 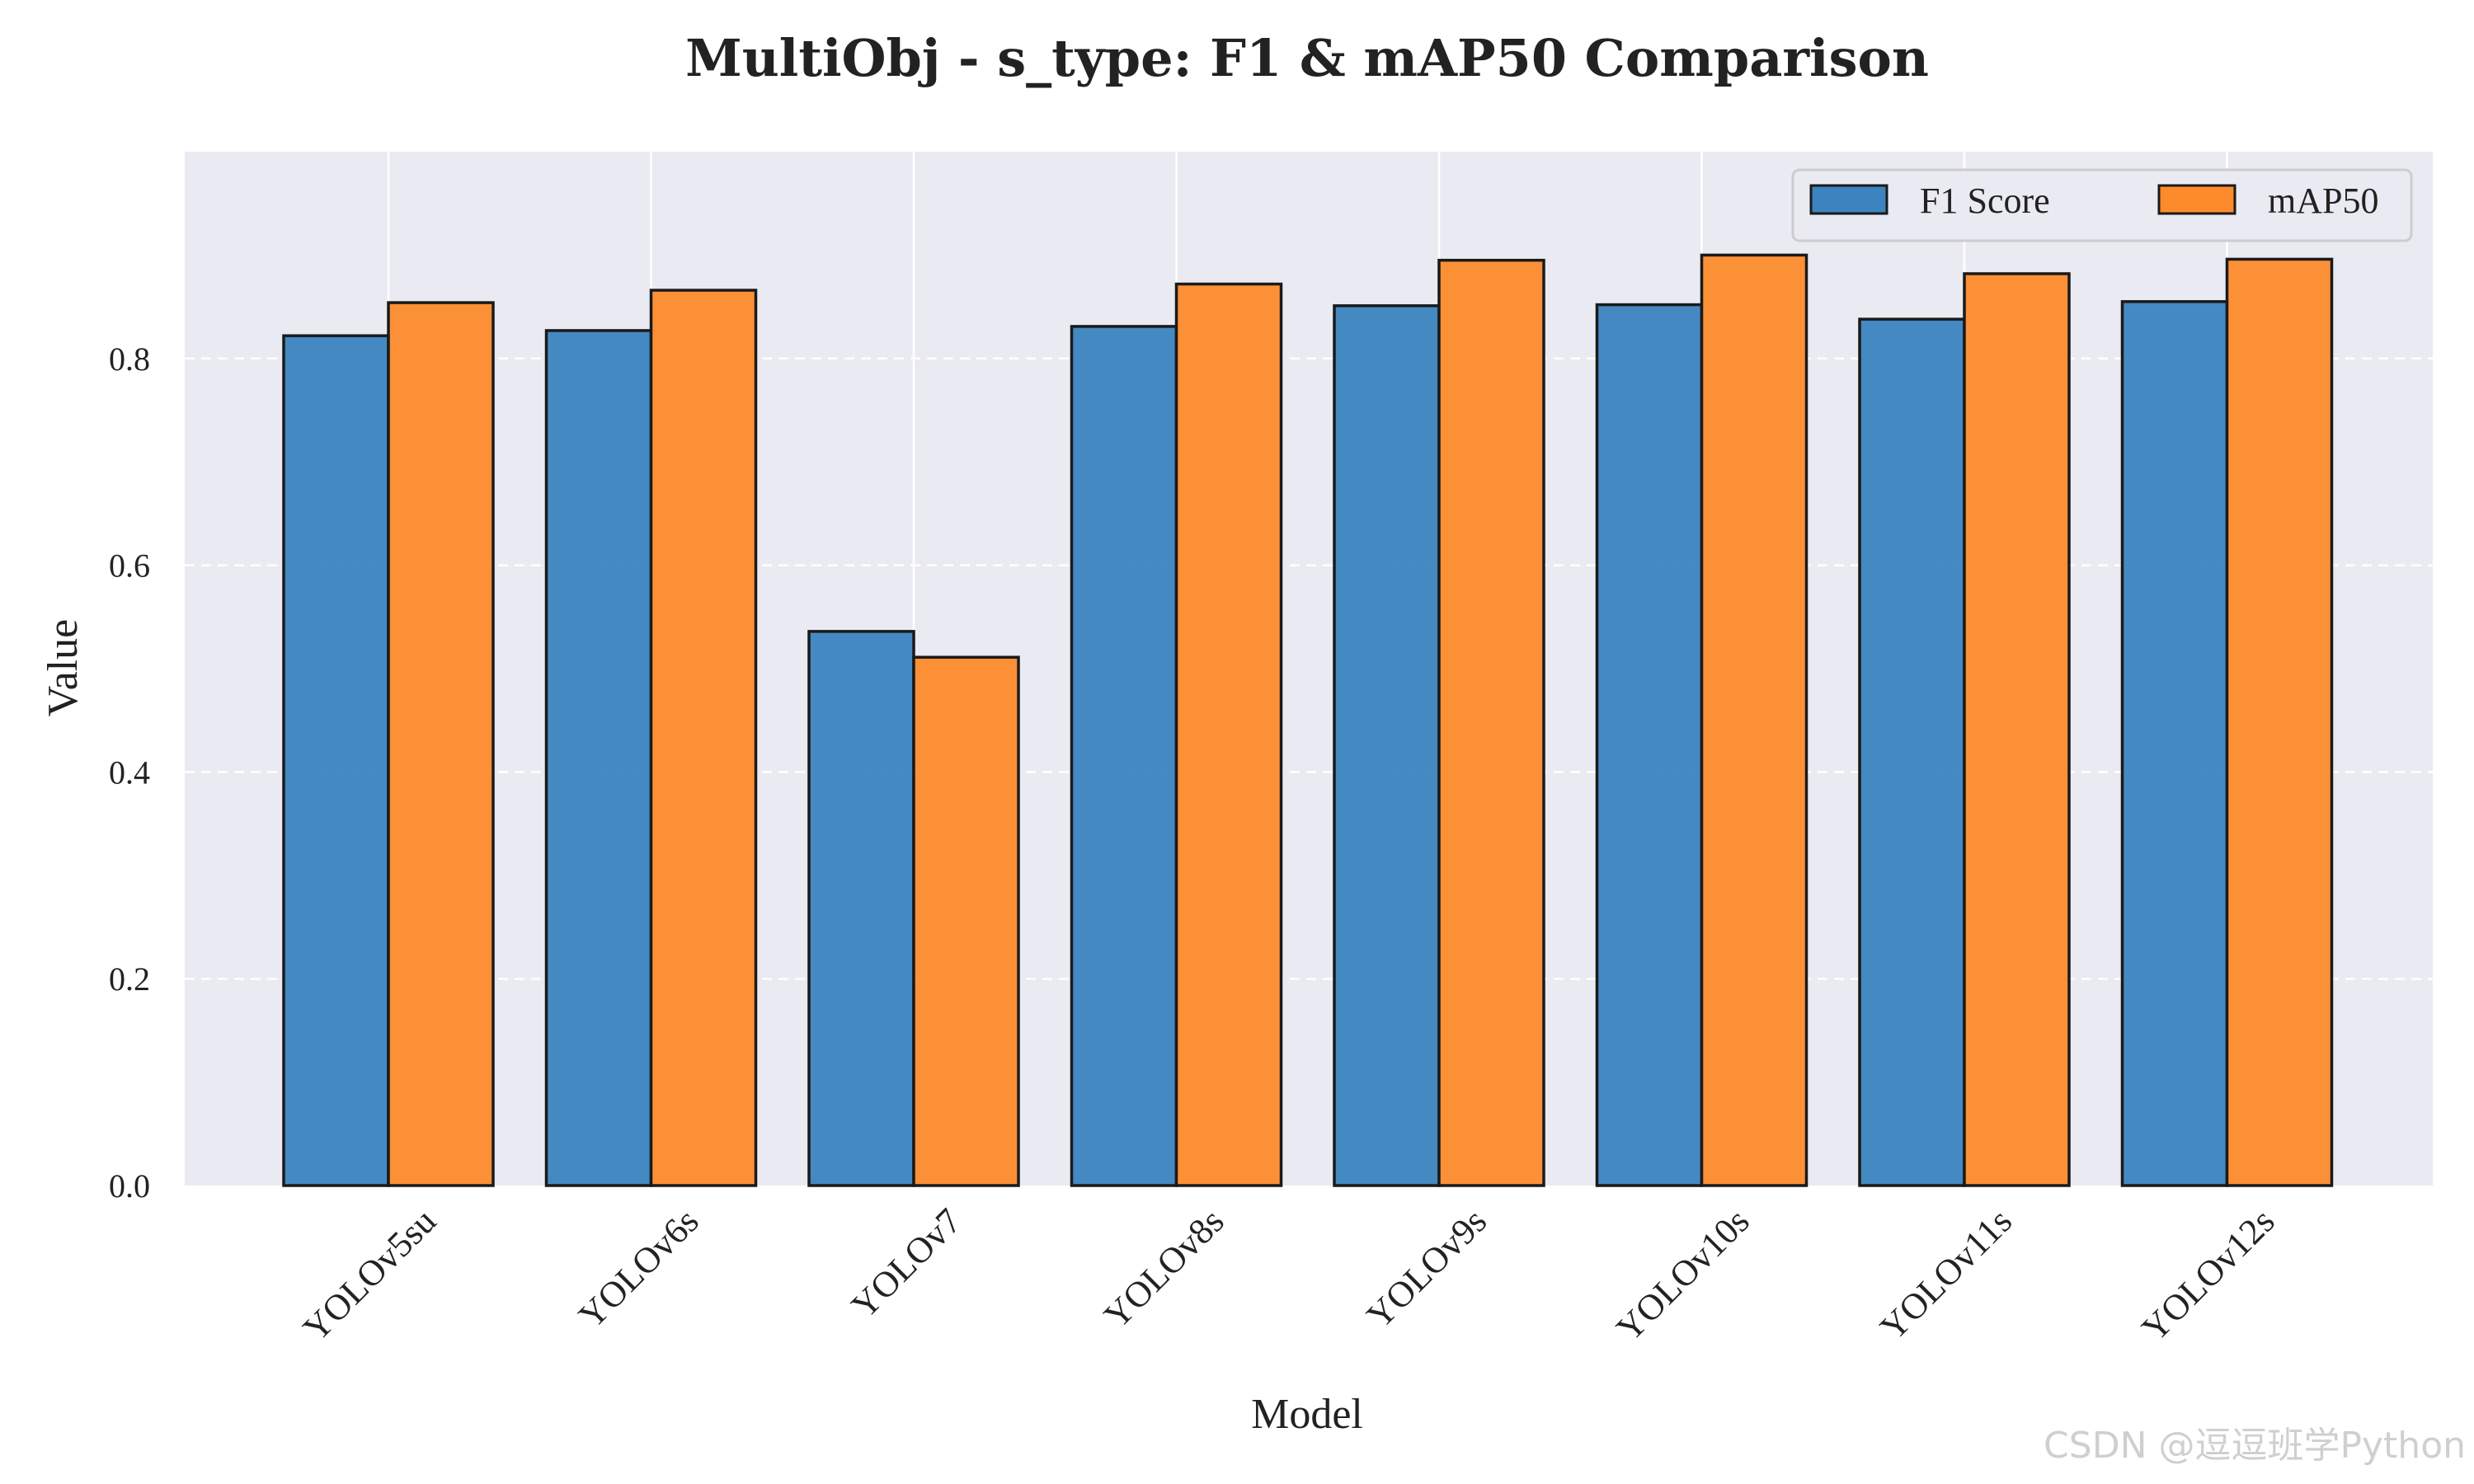 I want to click on x-tick-label: YOLOv5su, so click(x=369, y=1274).